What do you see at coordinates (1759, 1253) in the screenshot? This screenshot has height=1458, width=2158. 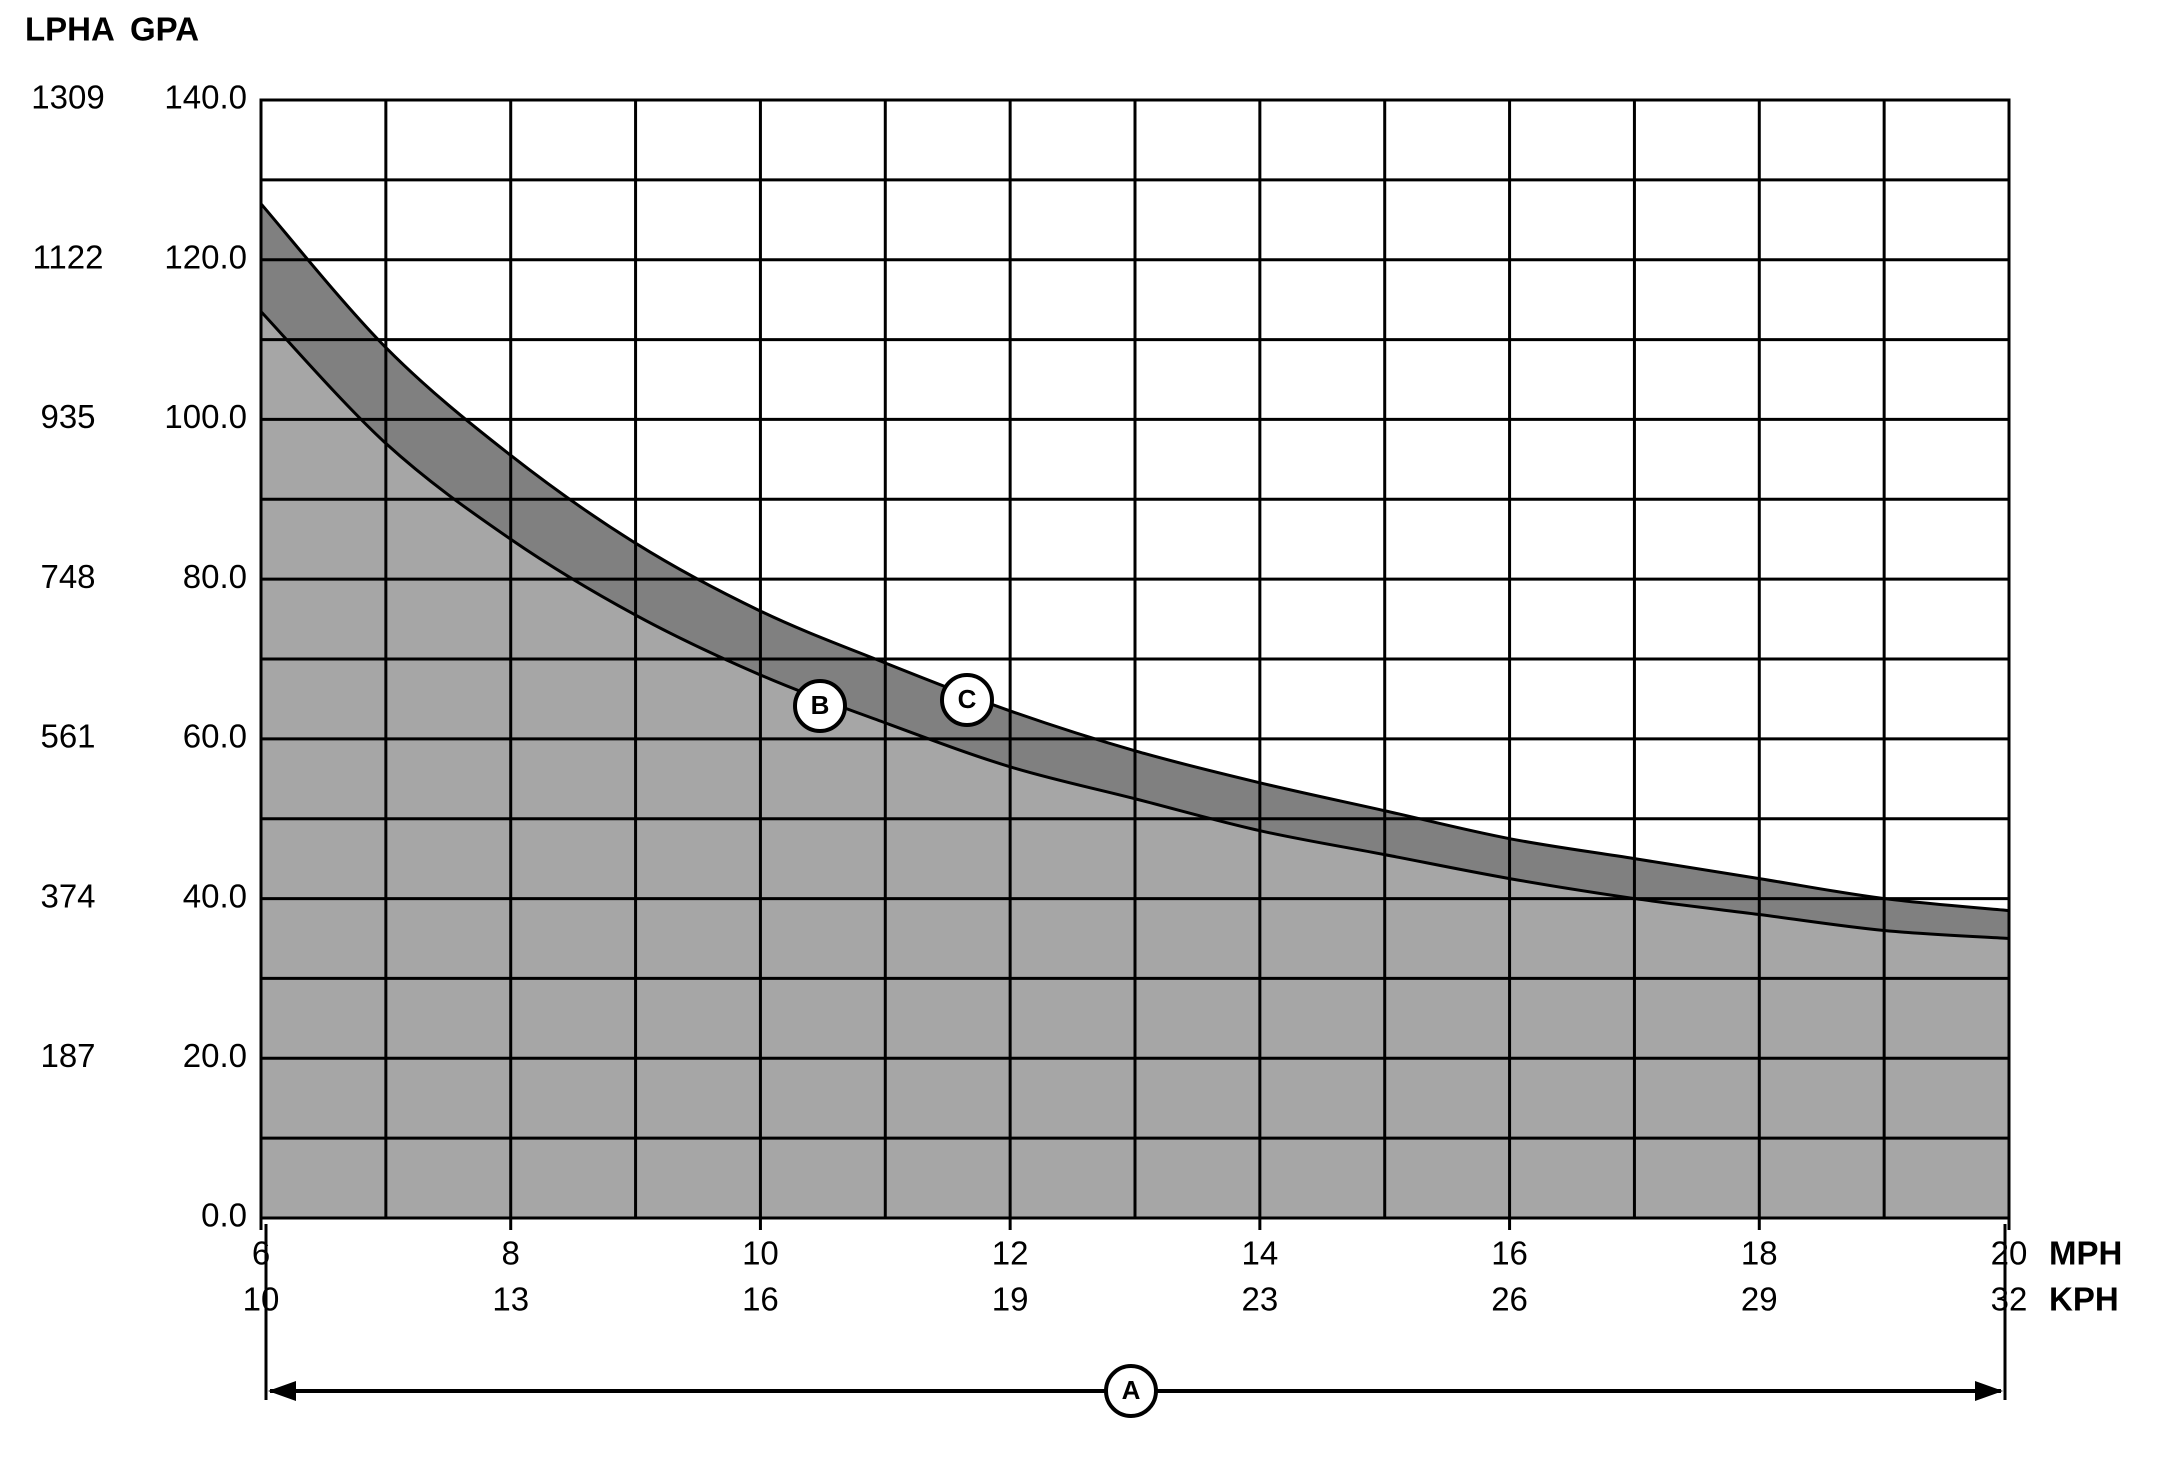 I see `x-tick-label: 18` at bounding box center [1759, 1253].